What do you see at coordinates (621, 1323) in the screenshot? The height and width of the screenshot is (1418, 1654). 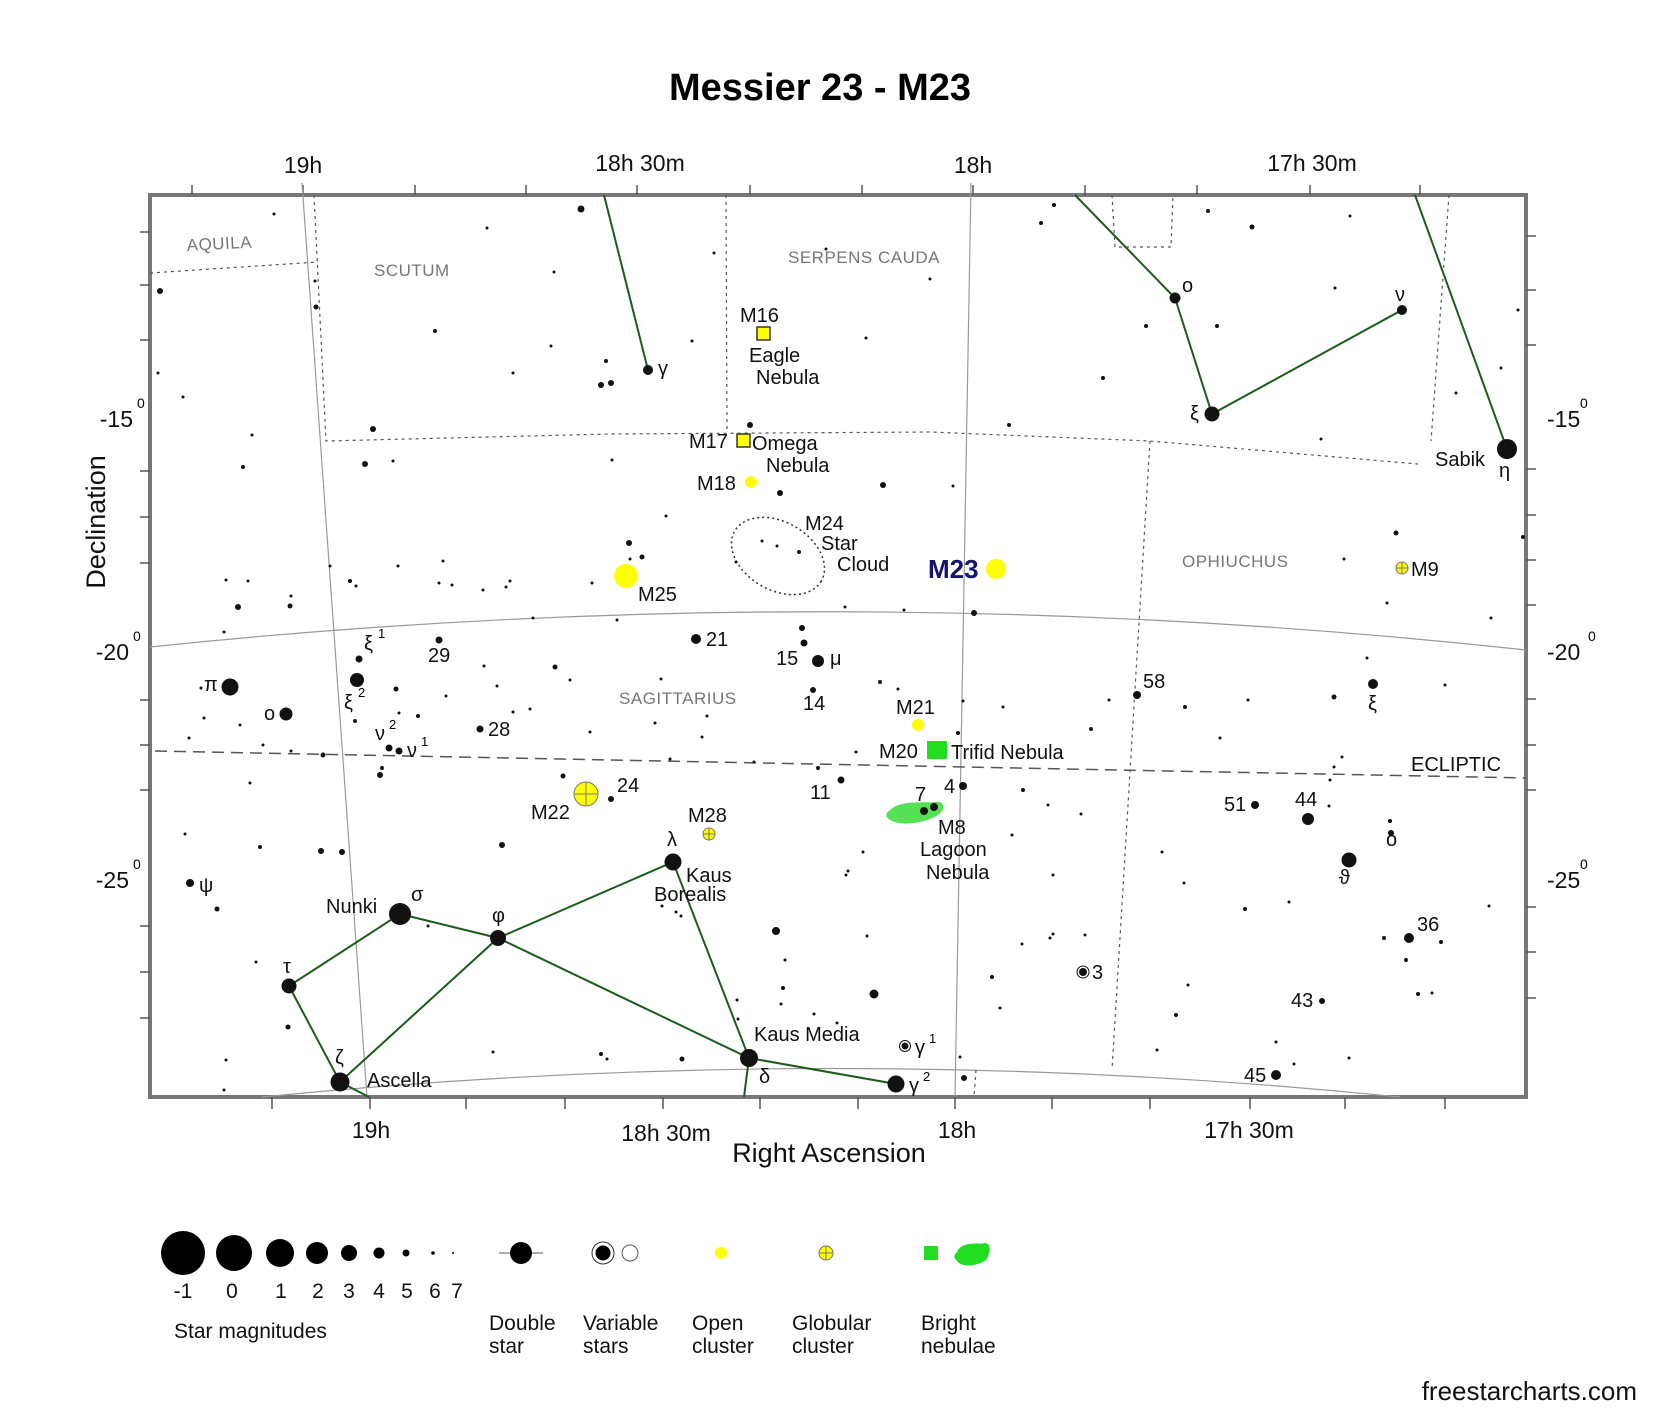 I see `legend-variable-line1: Variable` at bounding box center [621, 1323].